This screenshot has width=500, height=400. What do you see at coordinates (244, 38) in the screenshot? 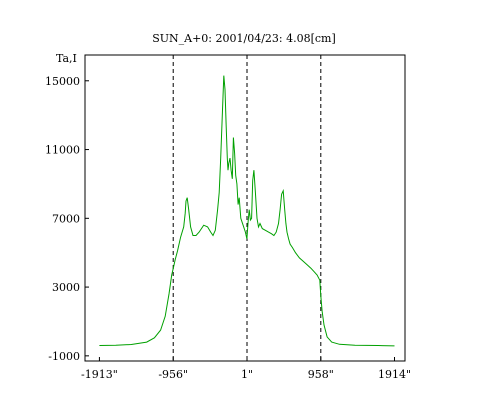
I see `chart-title: SUN_A+0: 2001/04/23: 4.08[cm]` at bounding box center [244, 38].